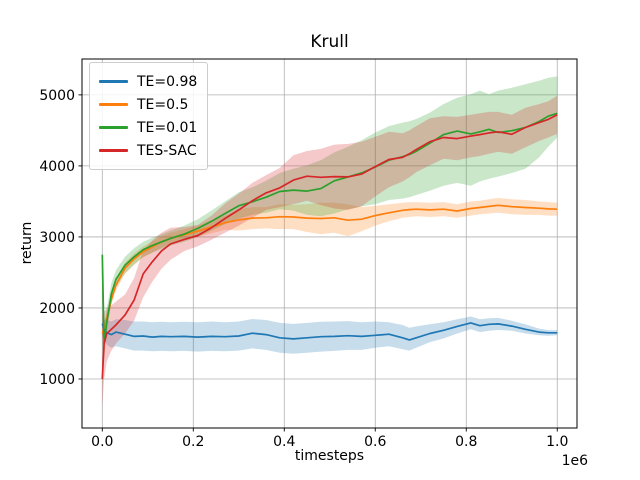 This screenshot has height=480, width=640. I want to click on x-tick-label: 0.8, so click(466, 442).